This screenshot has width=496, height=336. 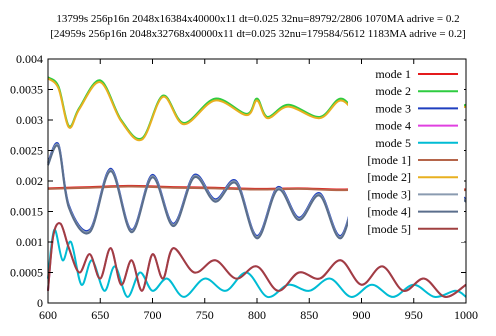 I want to click on x-tick-label: 850, so click(x=309, y=315).